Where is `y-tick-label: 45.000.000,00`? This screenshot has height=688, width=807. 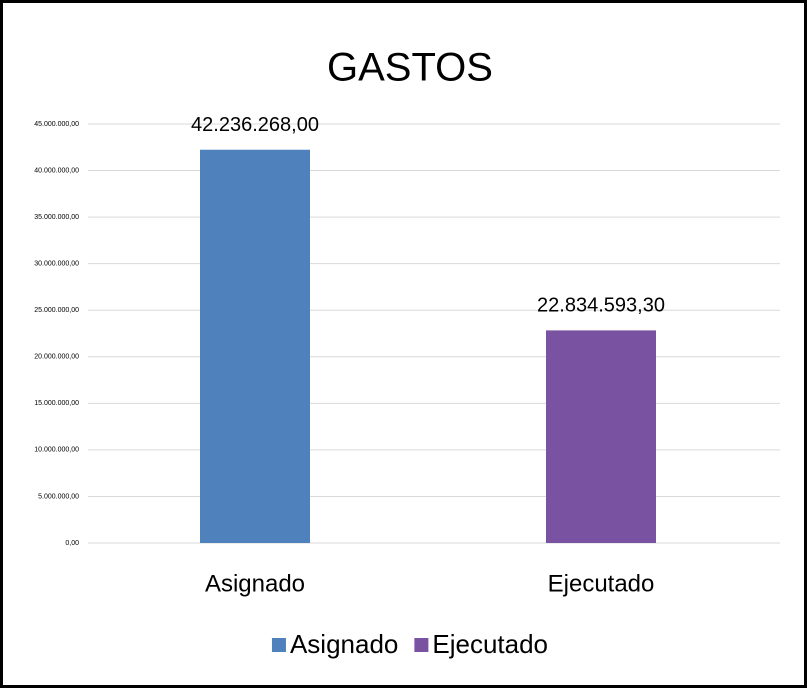 y-tick-label: 45.000.000,00 is located at coordinates (56, 124).